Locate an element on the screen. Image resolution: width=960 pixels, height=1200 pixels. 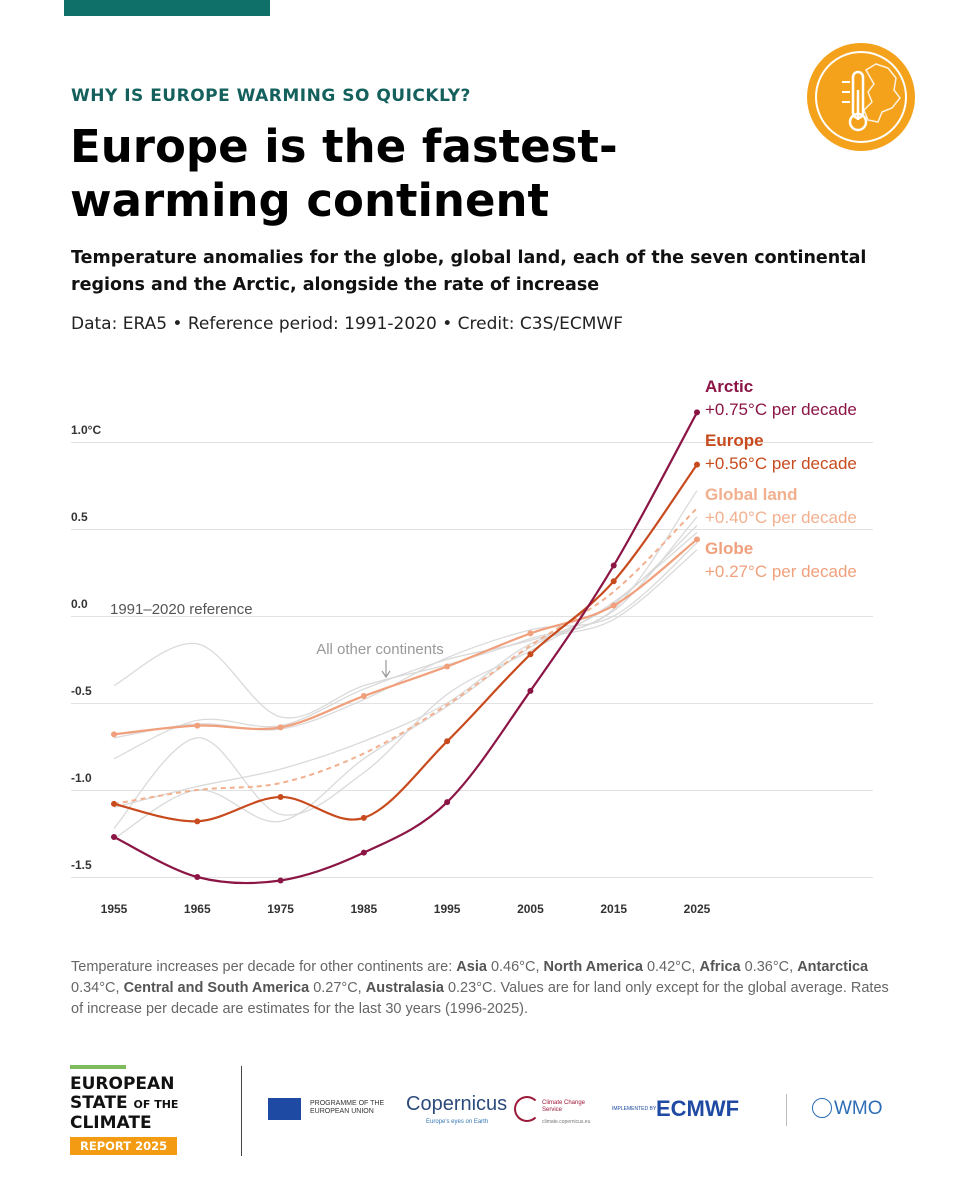
implemented-by: IMPLEMENTED BY is located at coordinates (634, 1109).